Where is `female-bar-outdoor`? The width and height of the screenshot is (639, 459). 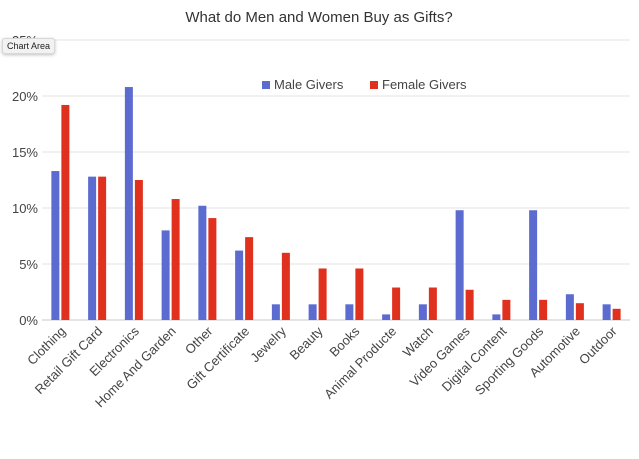
female-bar-outdoor is located at coordinates (616, 314).